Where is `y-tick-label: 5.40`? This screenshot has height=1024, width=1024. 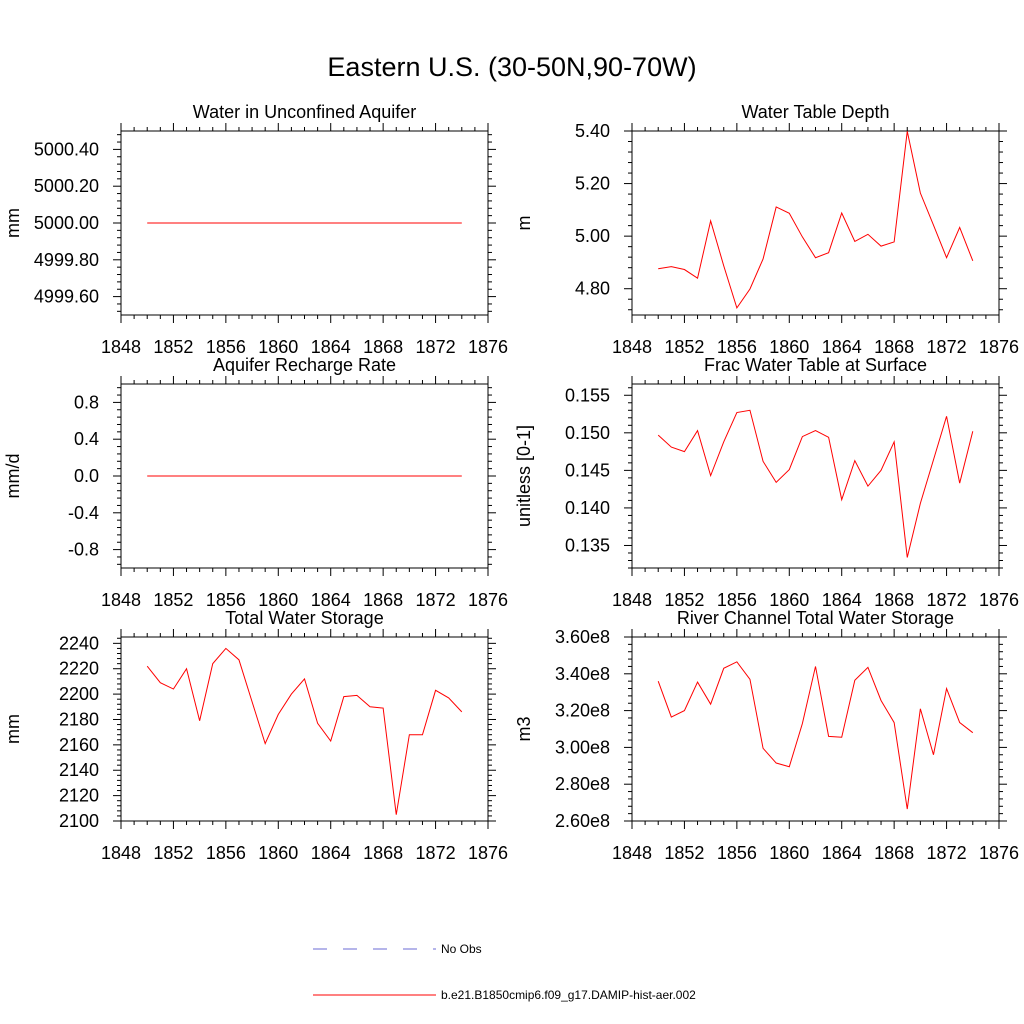
y-tick-label: 5.40 is located at coordinates (592, 131).